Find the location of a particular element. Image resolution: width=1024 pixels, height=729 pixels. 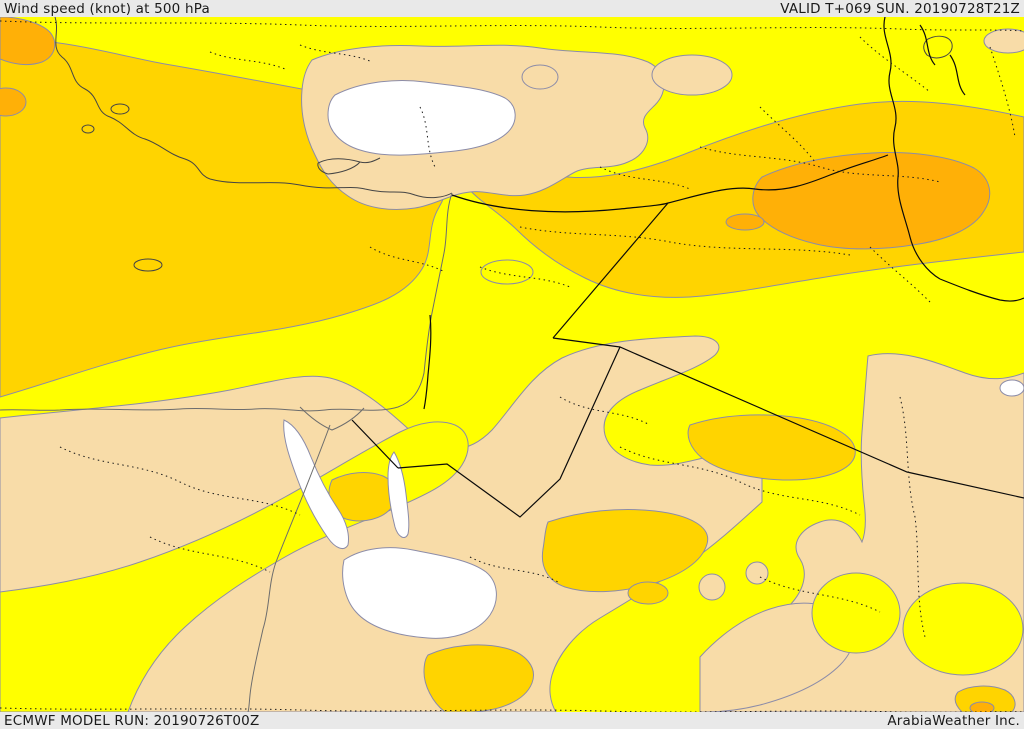

nile-river is located at coordinates (289, 568).